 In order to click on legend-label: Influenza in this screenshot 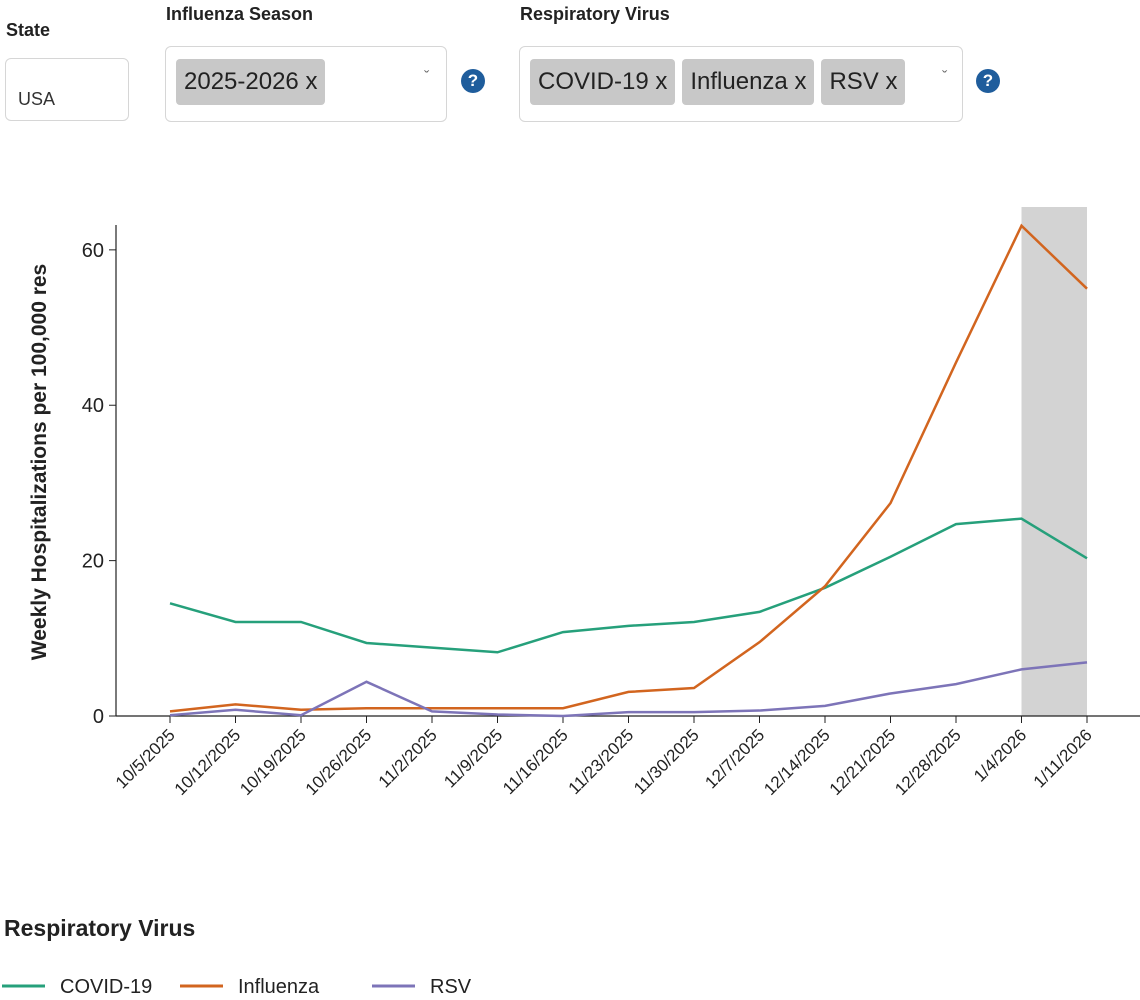, I will do `click(279, 987)`.